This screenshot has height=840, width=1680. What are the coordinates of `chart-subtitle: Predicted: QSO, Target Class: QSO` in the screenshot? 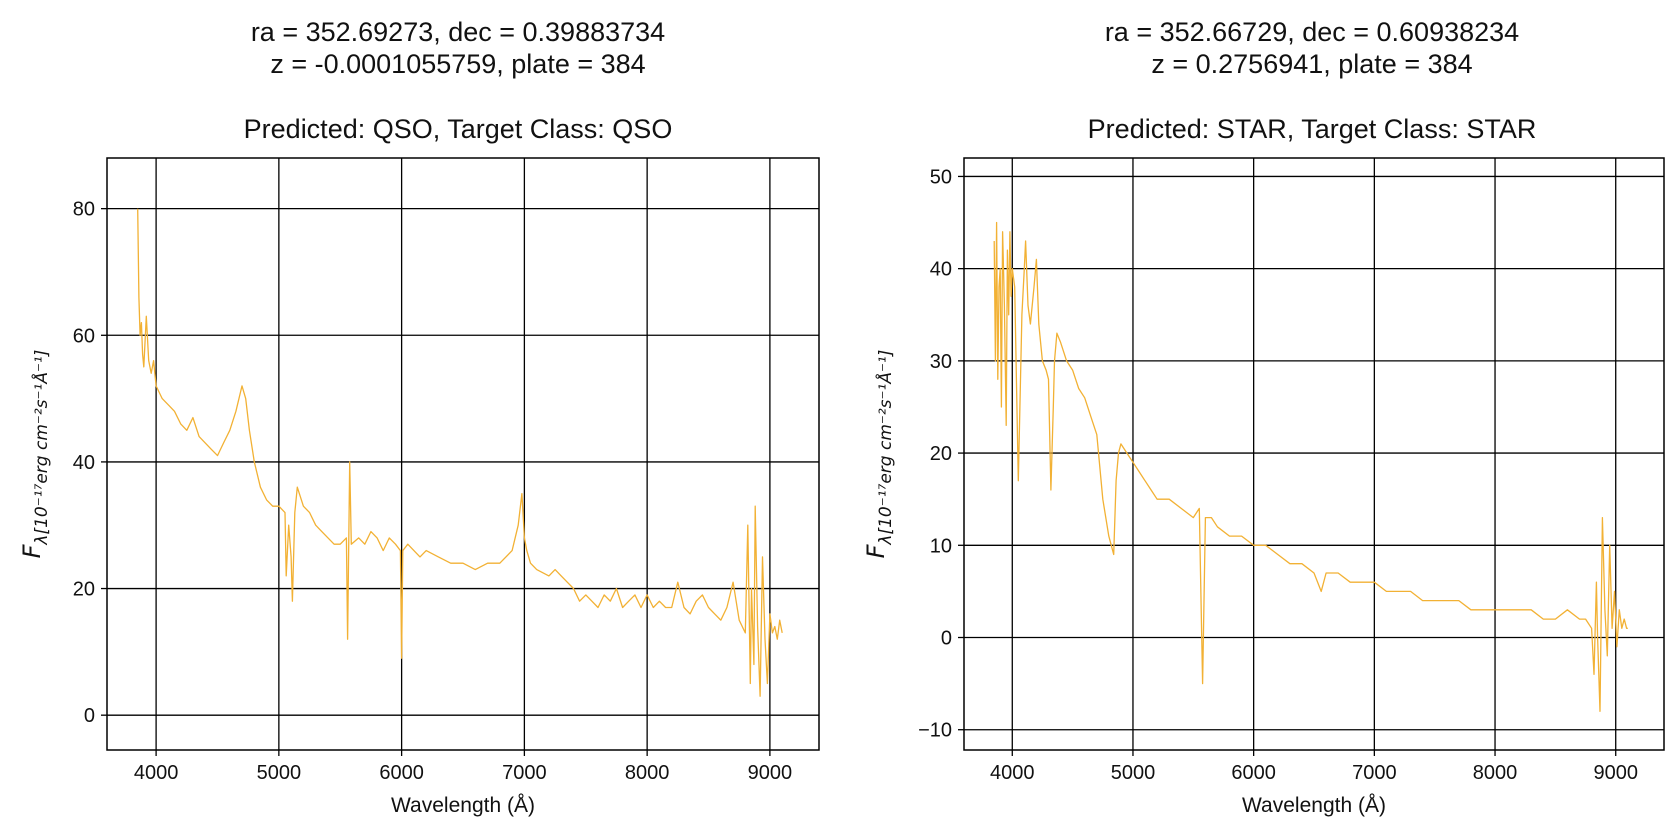 It's located at (458, 129).